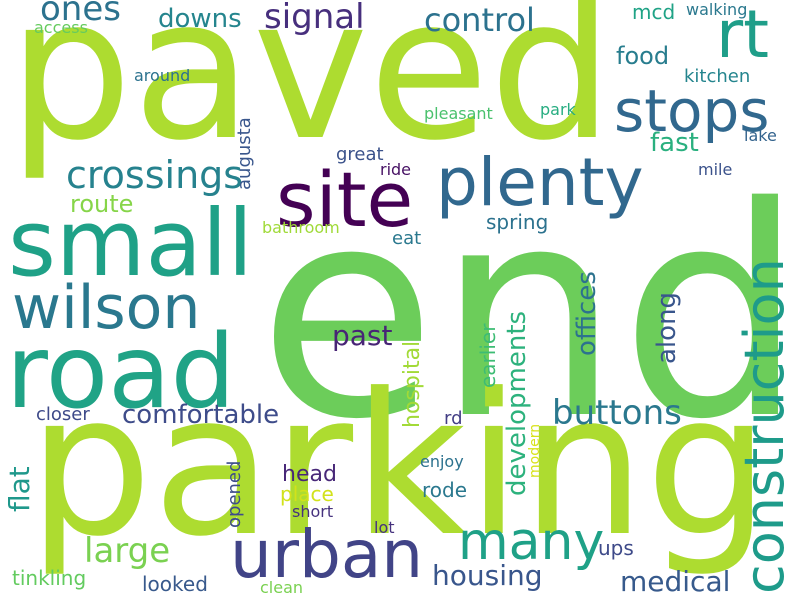 The image size is (800, 600). Describe the element at coordinates (63, 414) in the screenshot. I see `word-closer: closer` at that location.